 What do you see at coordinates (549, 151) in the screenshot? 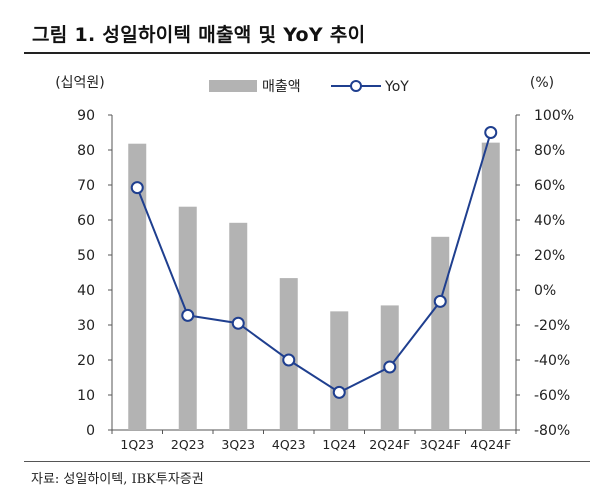
I see `y-right-tick-label: 80%` at bounding box center [549, 151].